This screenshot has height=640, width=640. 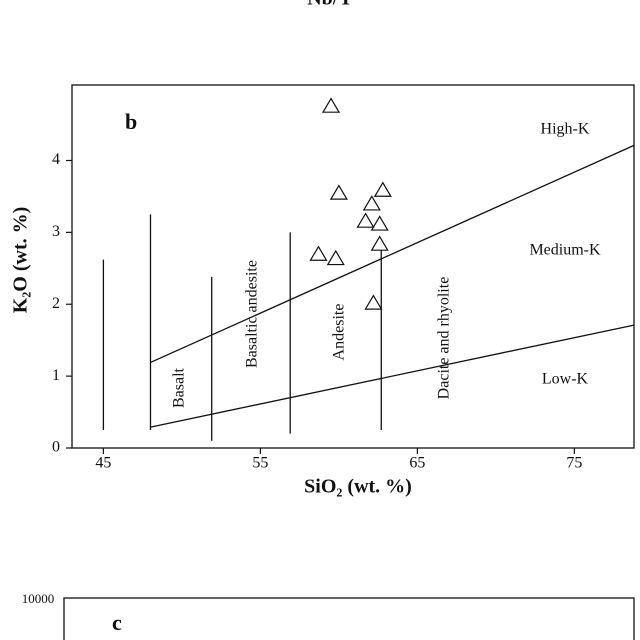 I want to click on rock-label: Andesite, so click(x=339, y=332).